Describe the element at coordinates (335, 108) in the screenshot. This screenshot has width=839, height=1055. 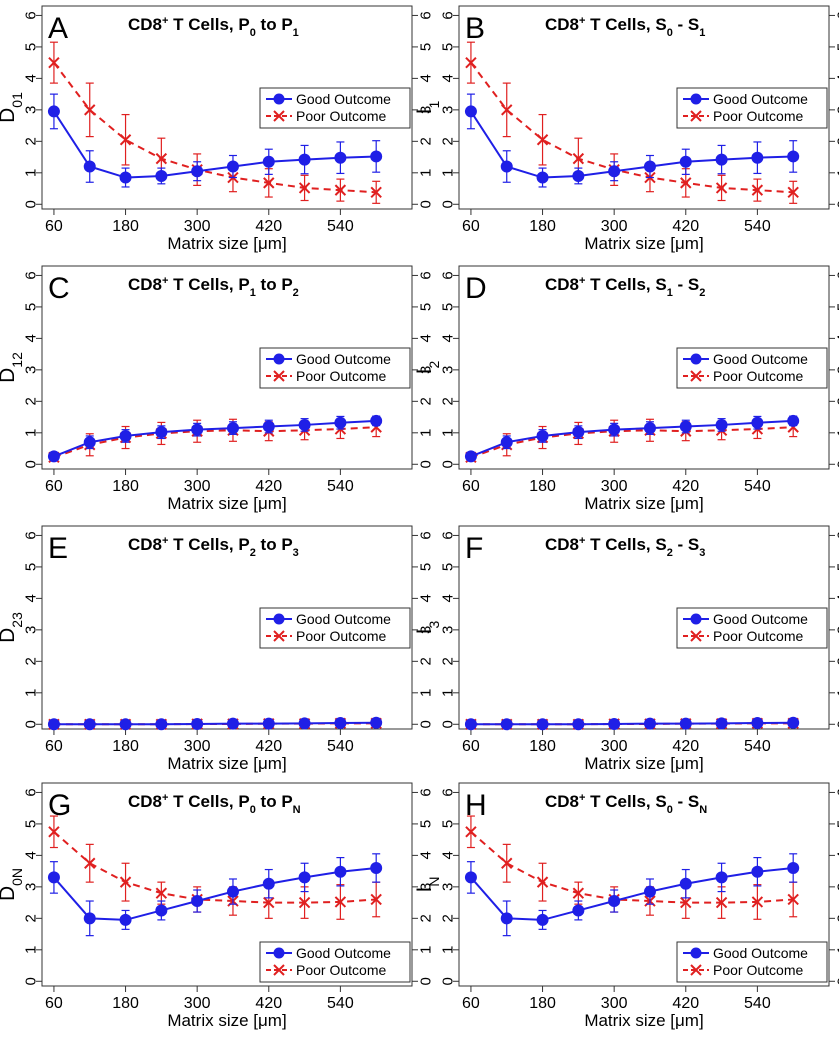
I see `legend-box` at that location.